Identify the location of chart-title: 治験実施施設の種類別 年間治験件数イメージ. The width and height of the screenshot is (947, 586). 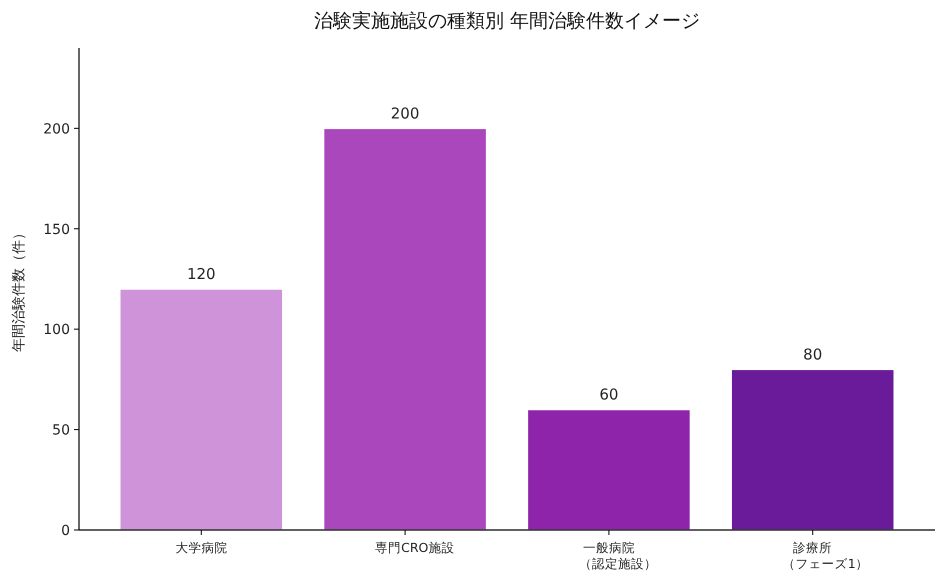
(507, 21).